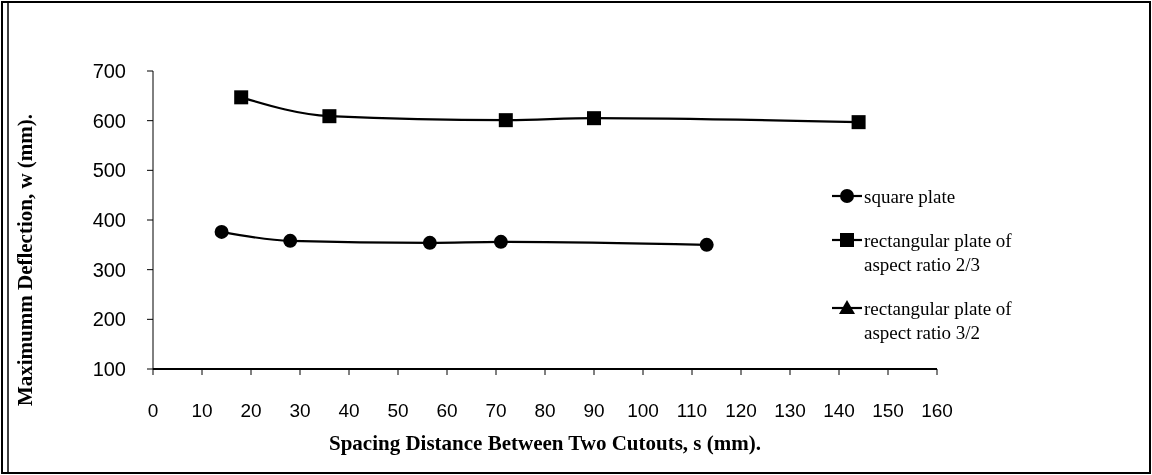 The image size is (1152, 475). What do you see at coordinates (545, 410) in the screenshot?
I see `x-tick-label: 80` at bounding box center [545, 410].